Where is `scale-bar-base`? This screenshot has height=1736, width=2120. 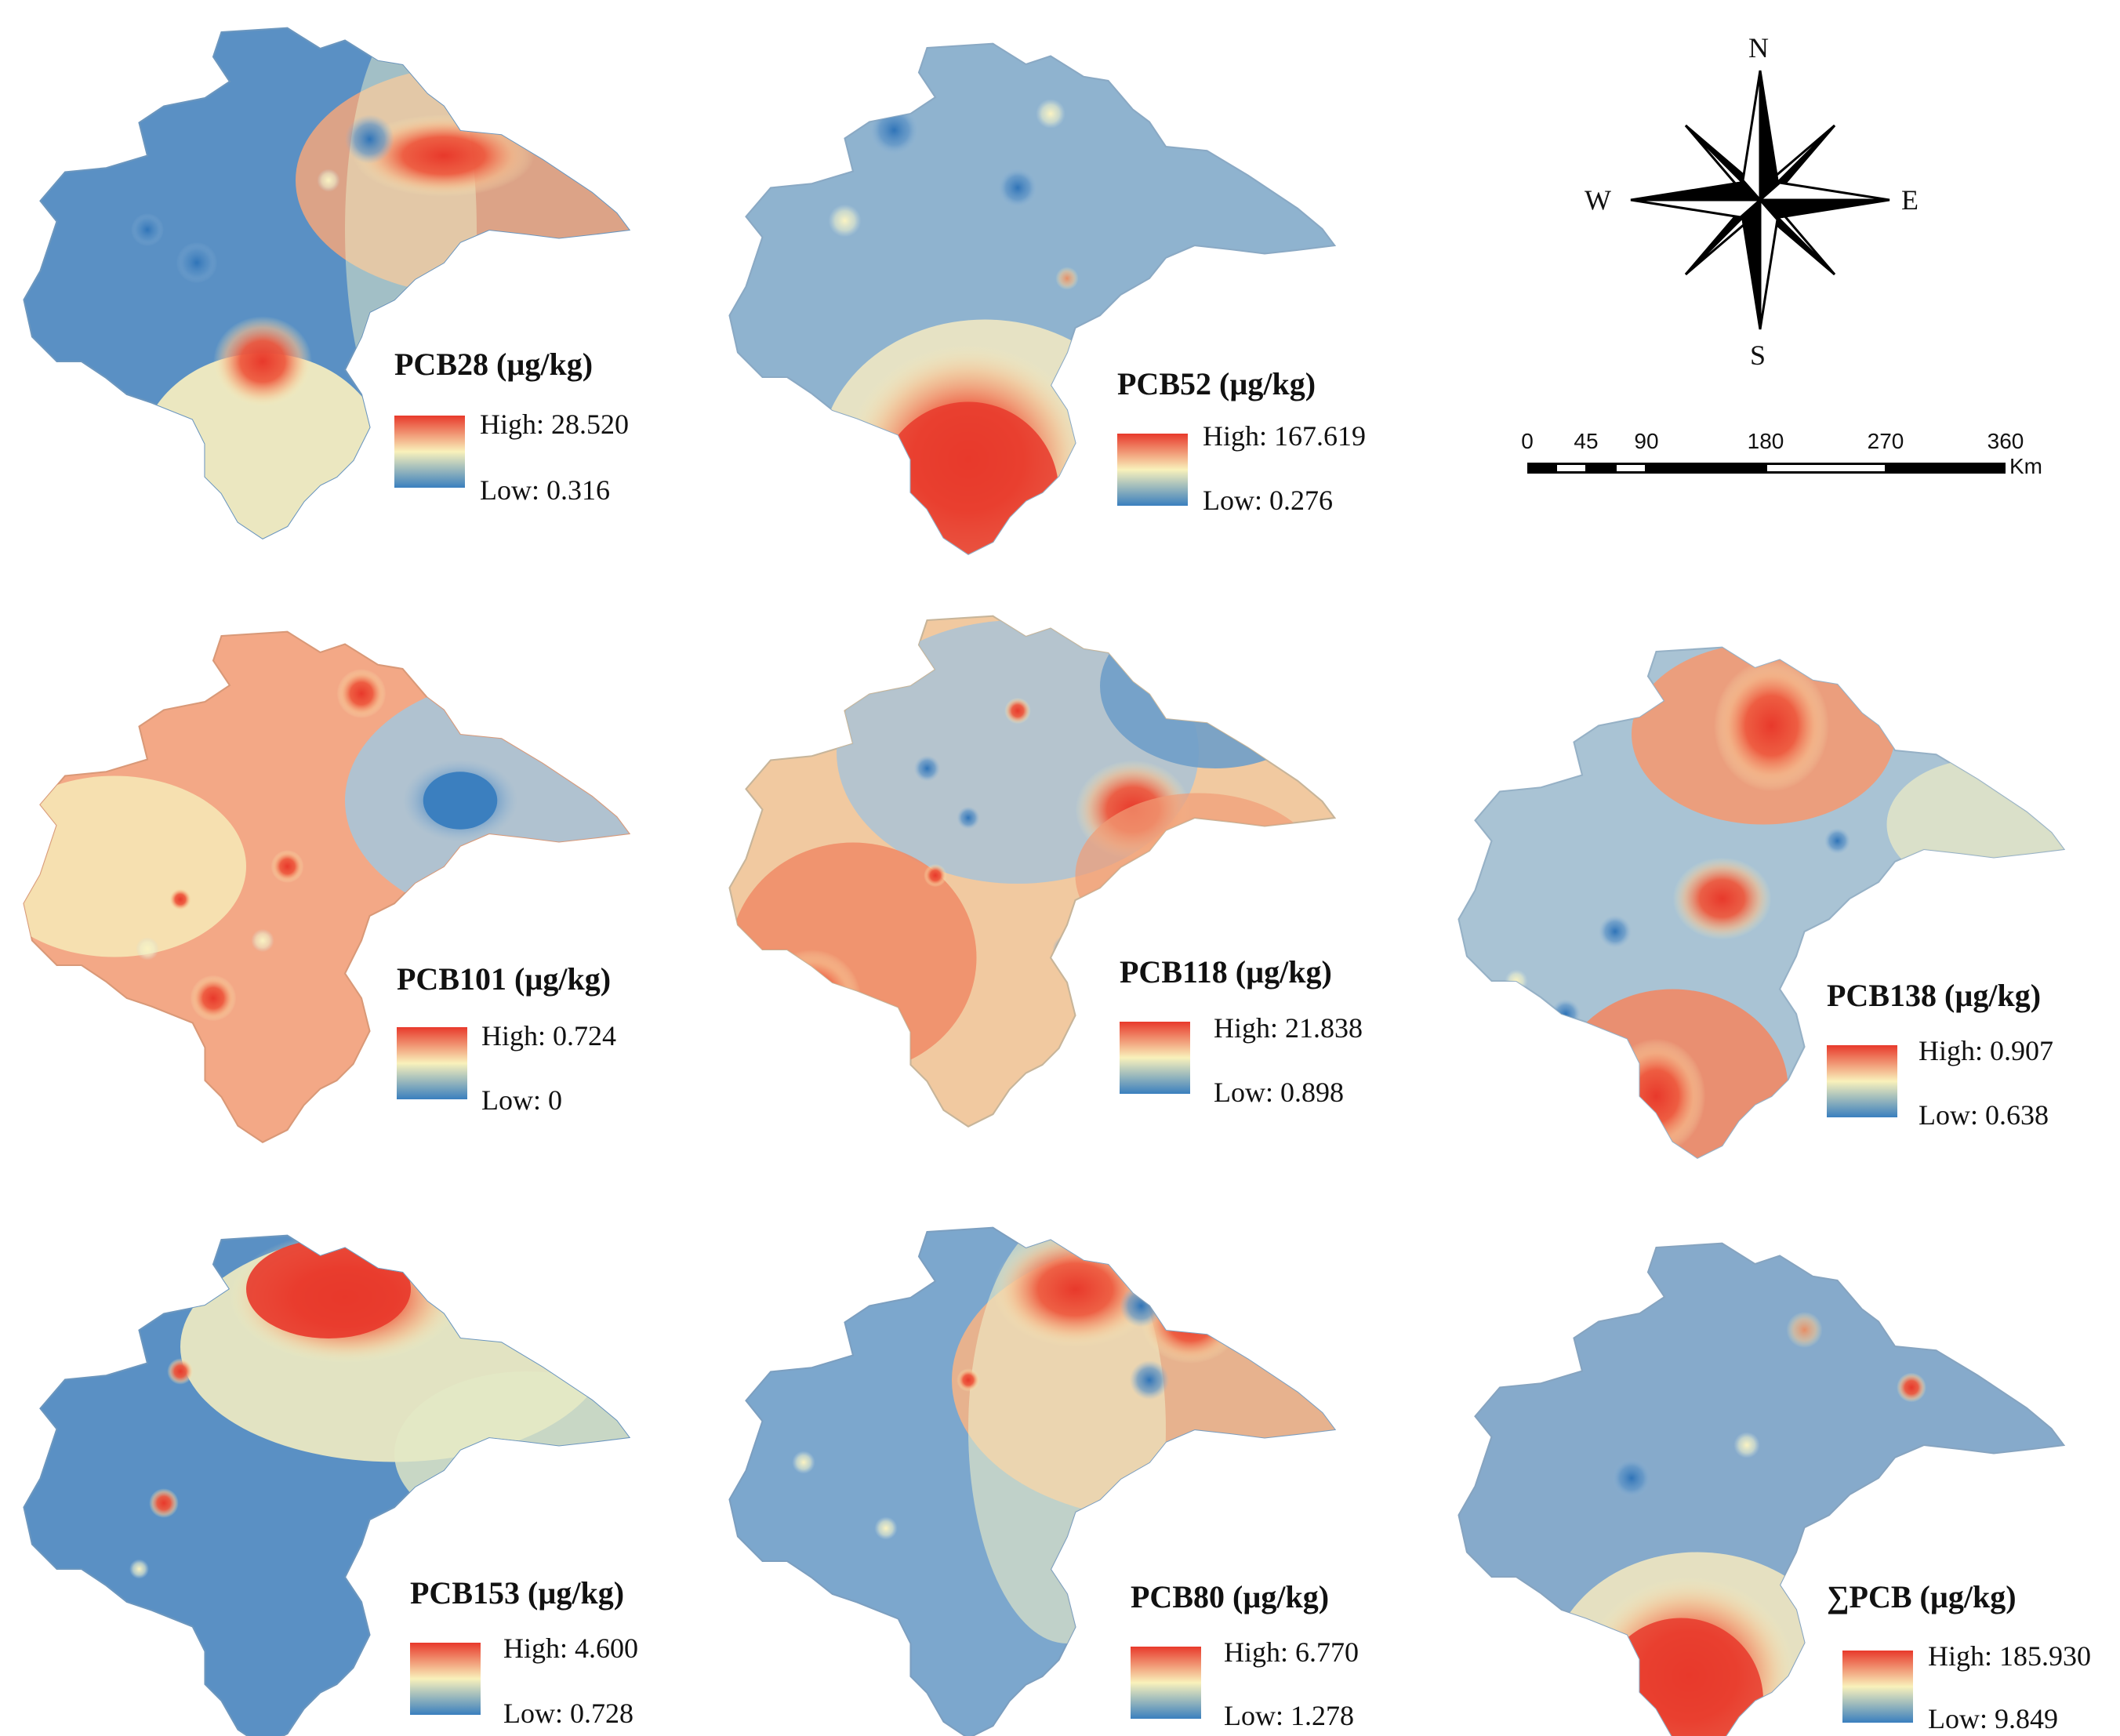 scale-bar-base is located at coordinates (1766, 468).